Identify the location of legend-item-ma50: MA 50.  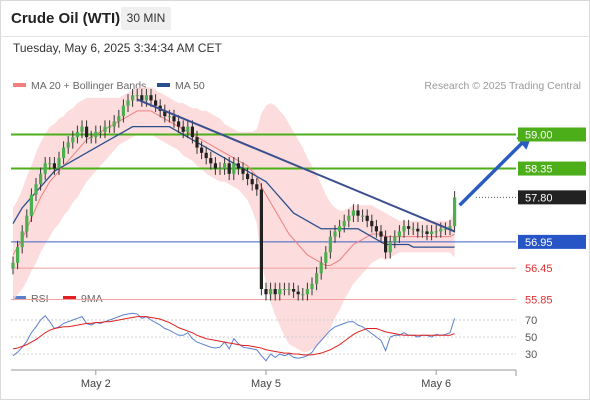
(181, 86).